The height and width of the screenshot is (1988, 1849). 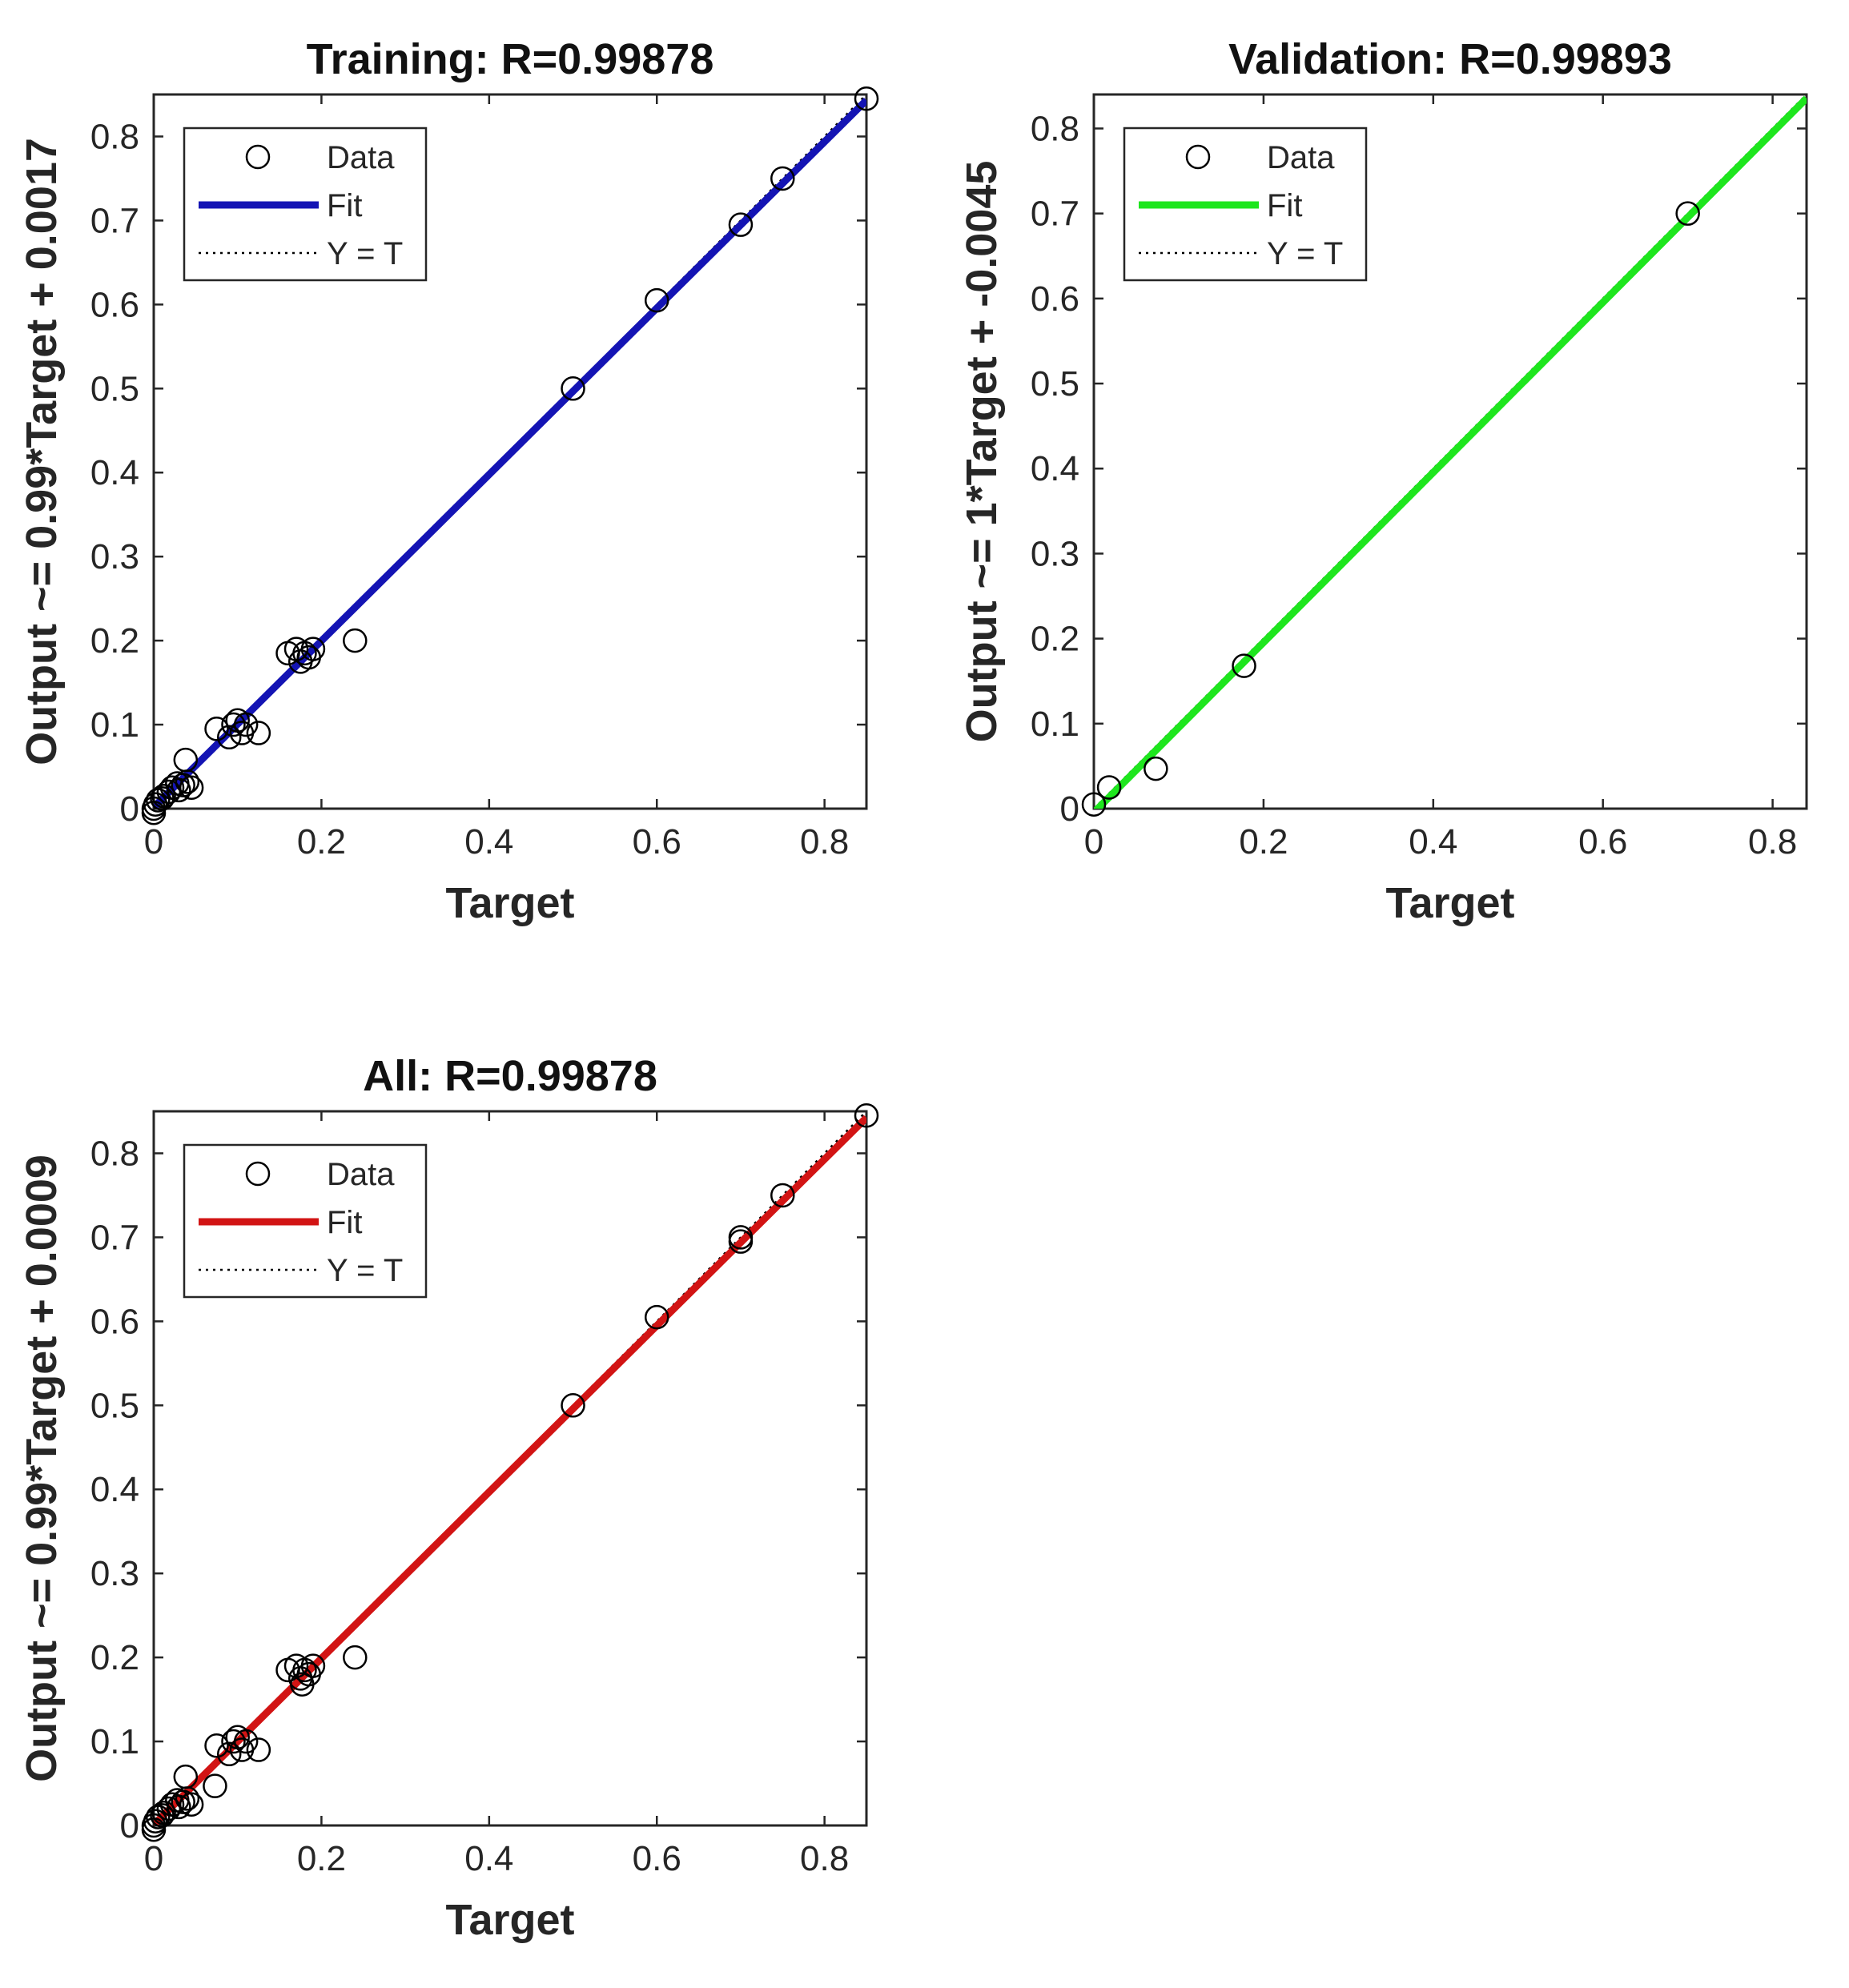 I want to click on y-axis-label: Output ~= 0.99*Target + 0.0017, so click(x=42, y=451).